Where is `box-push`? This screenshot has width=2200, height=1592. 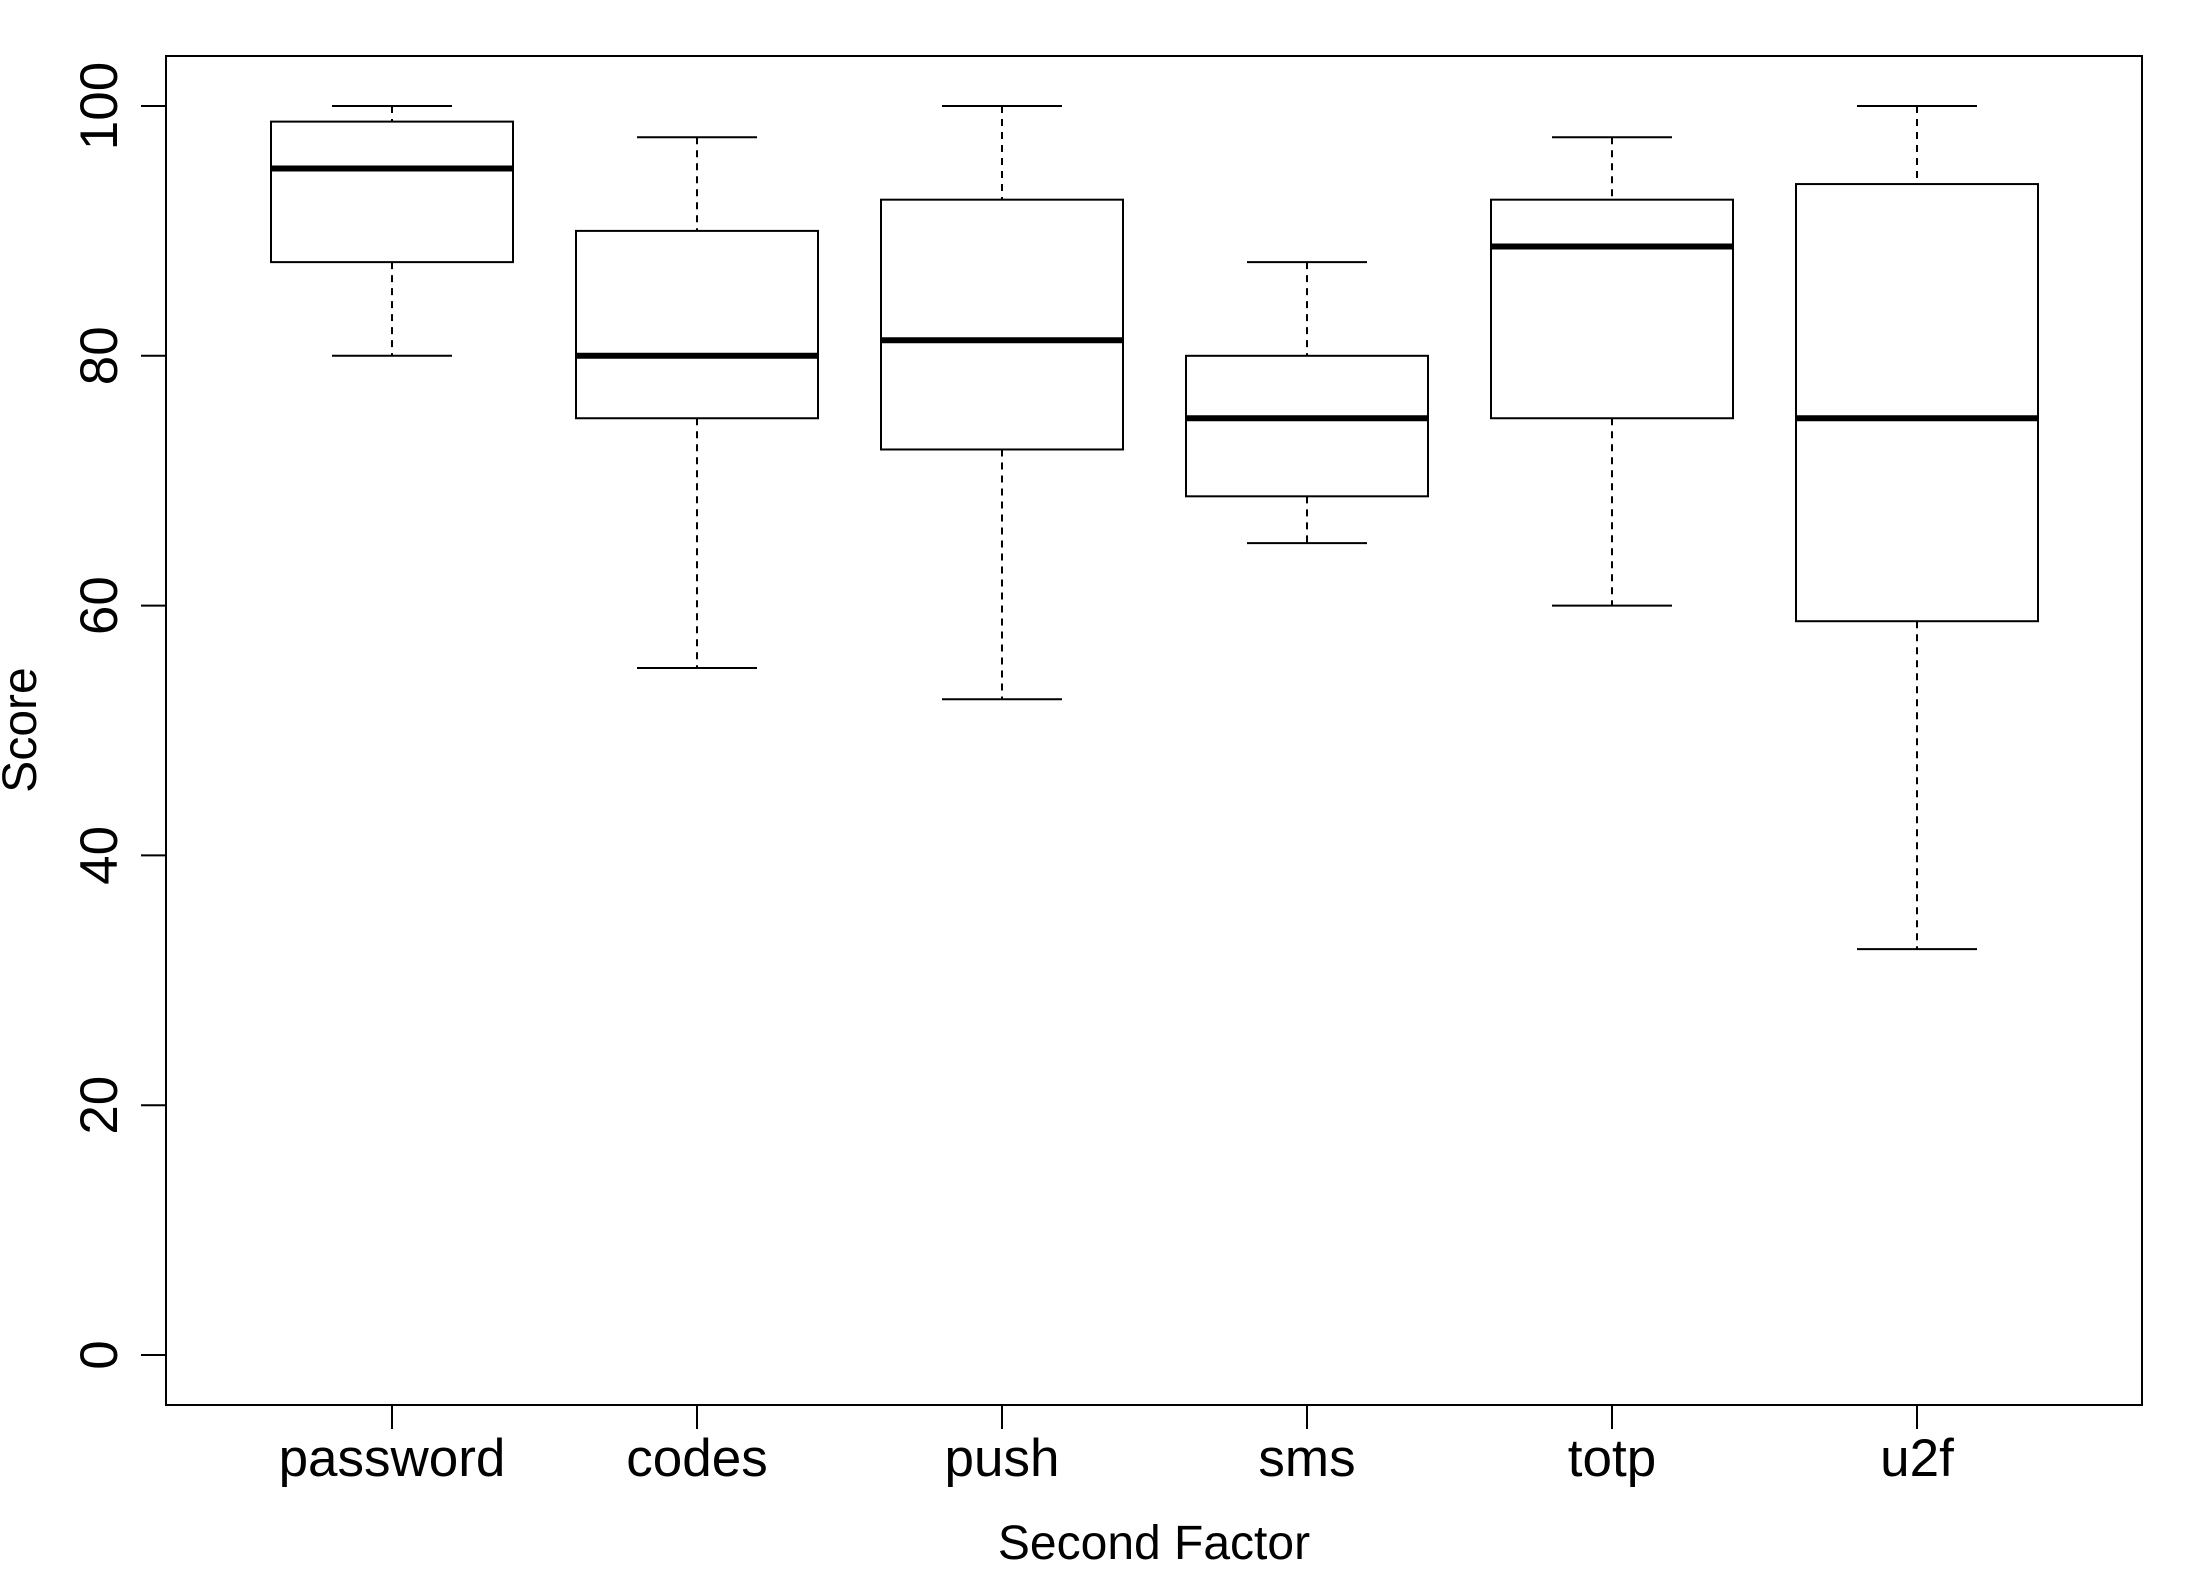
box-push is located at coordinates (1002, 403).